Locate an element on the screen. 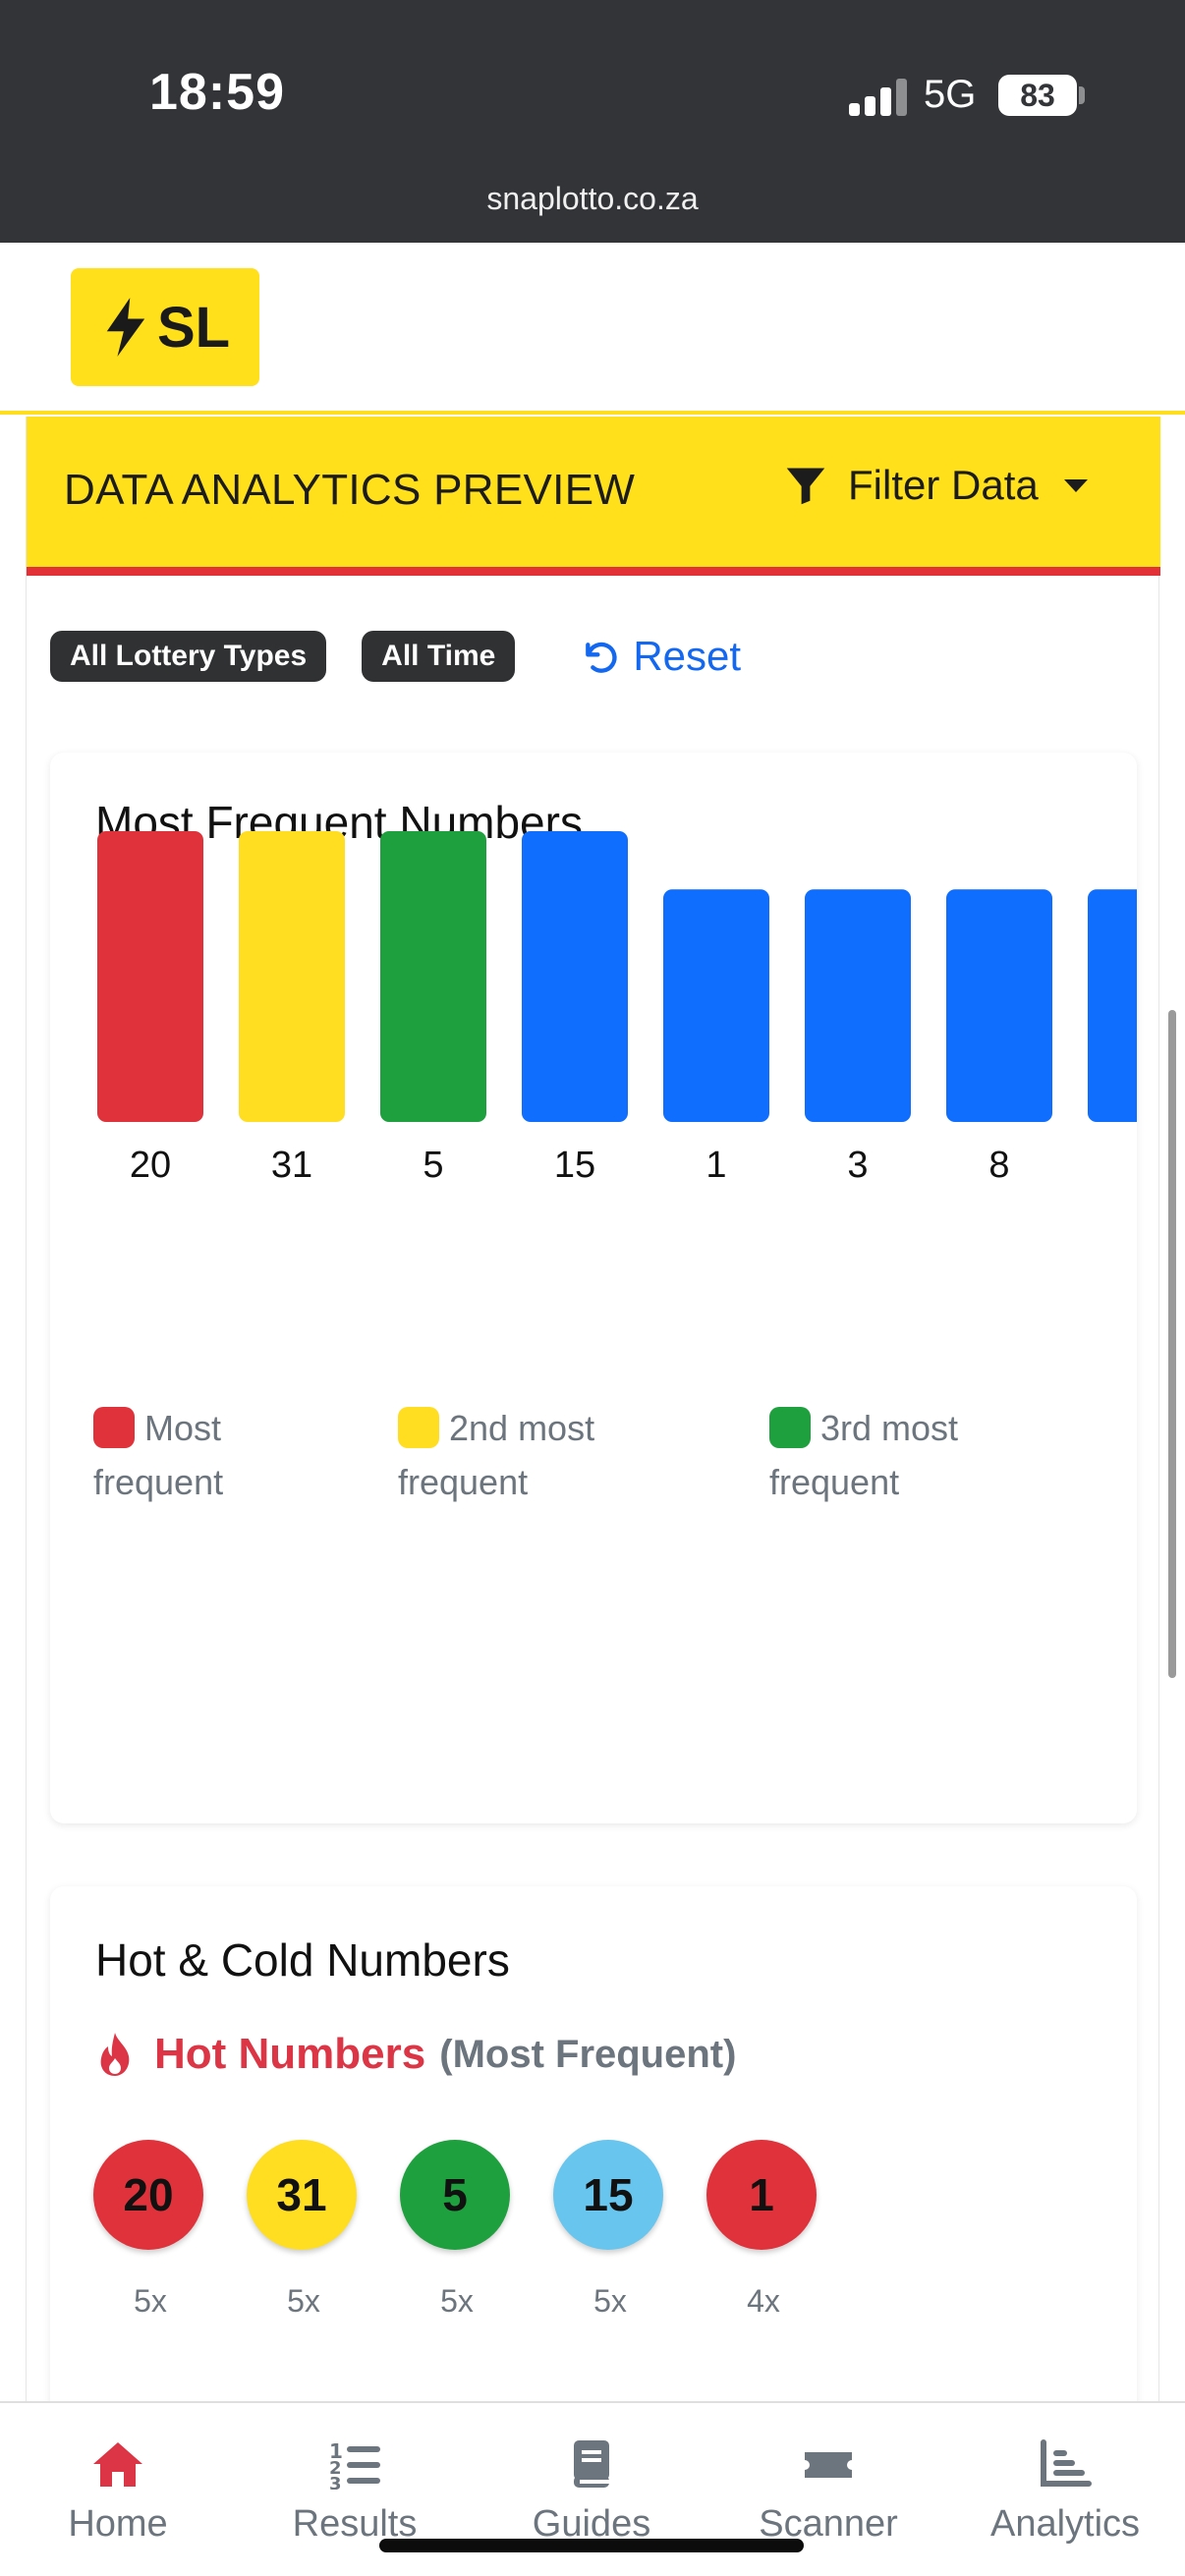 Image resolution: width=1185 pixels, height=2576 pixels. legend-label: Most is located at coordinates (183, 1428).